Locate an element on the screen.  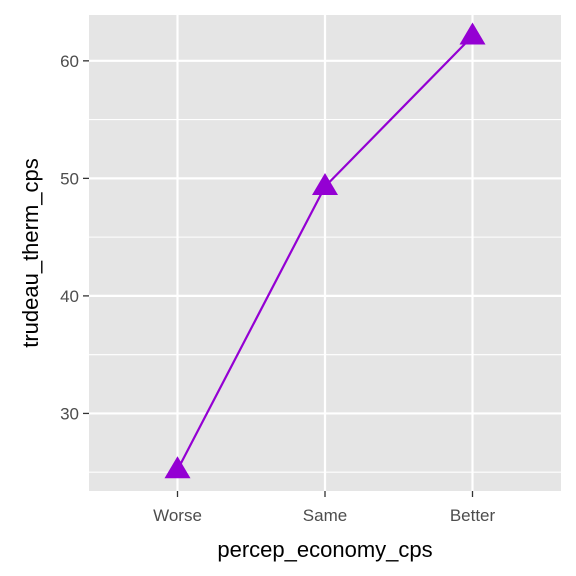
y-axis-title: trudeau_therm_cps is located at coordinates (30, 253).